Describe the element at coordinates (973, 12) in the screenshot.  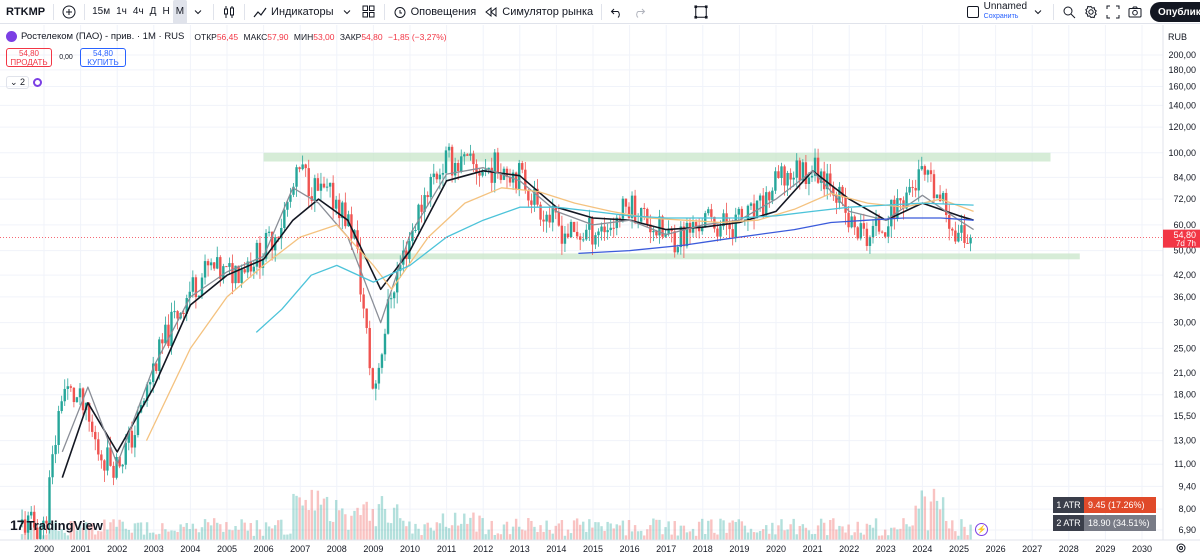
I see `layout-square-icon` at that location.